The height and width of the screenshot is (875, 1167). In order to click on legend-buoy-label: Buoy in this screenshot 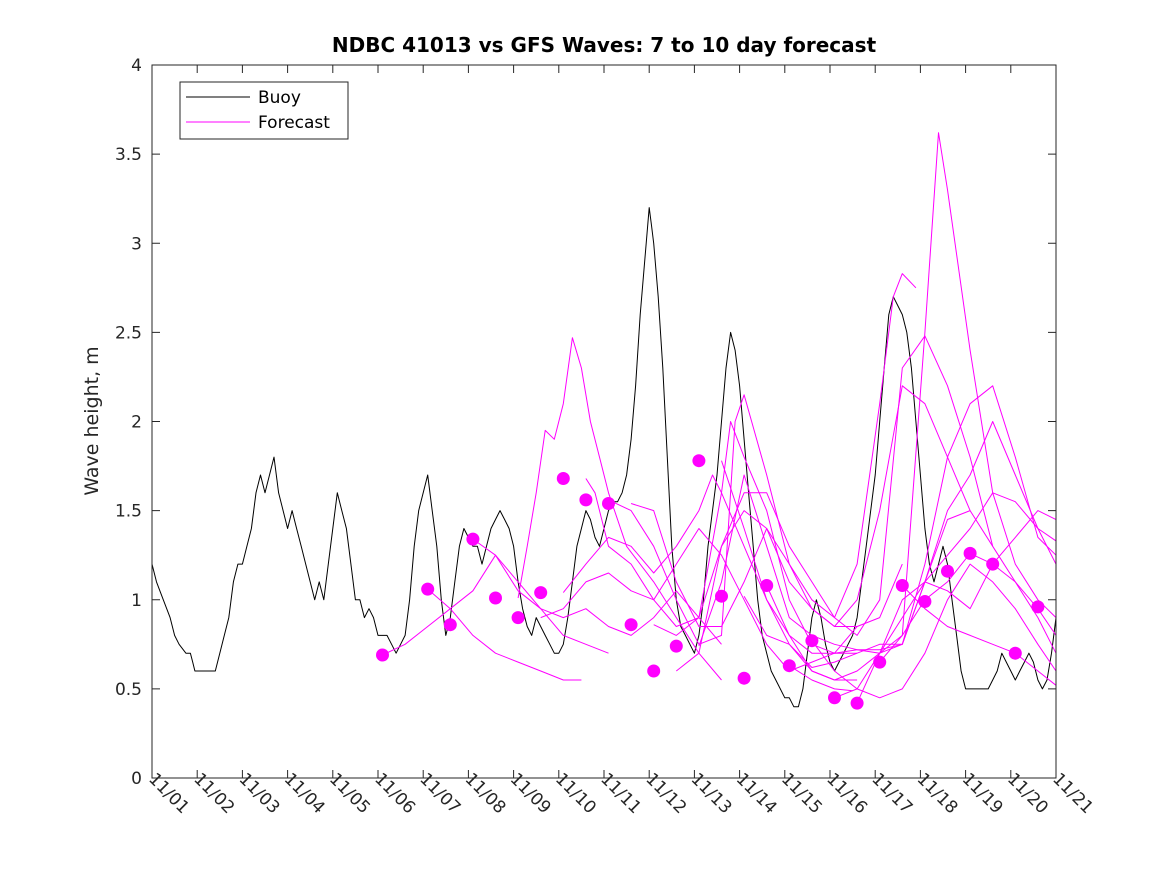, I will do `click(279, 98)`.